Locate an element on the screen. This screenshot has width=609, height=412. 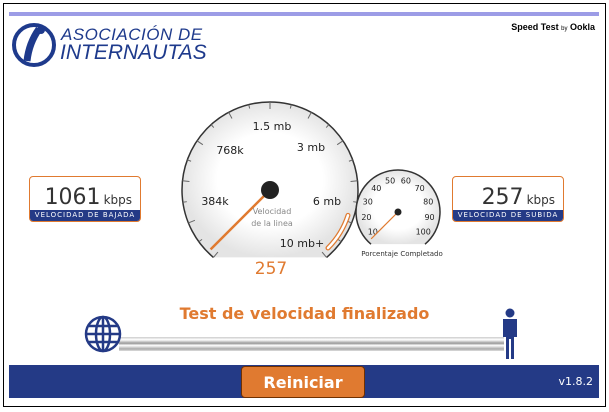
brand-label: Speed Test by Ookla is located at coordinates (553, 27).